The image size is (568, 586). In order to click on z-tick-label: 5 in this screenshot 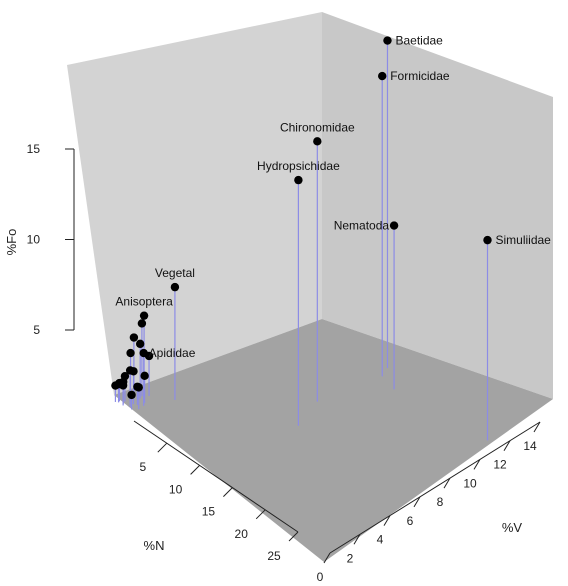, I will do `click(36, 330)`.